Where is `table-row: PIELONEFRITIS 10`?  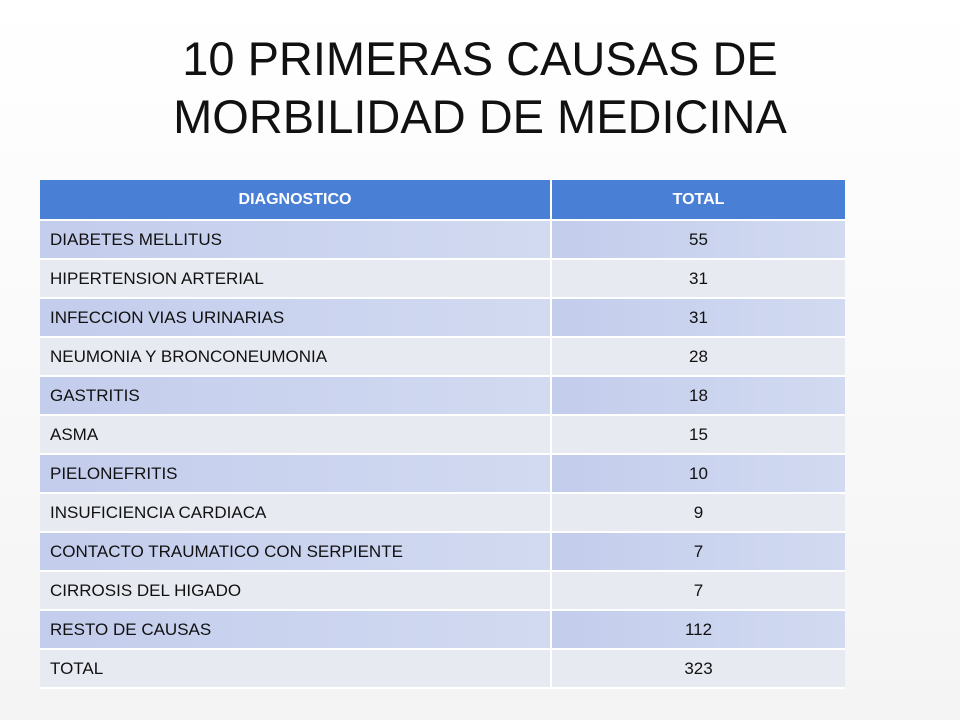 table-row: PIELONEFRITIS 10 is located at coordinates (442, 474).